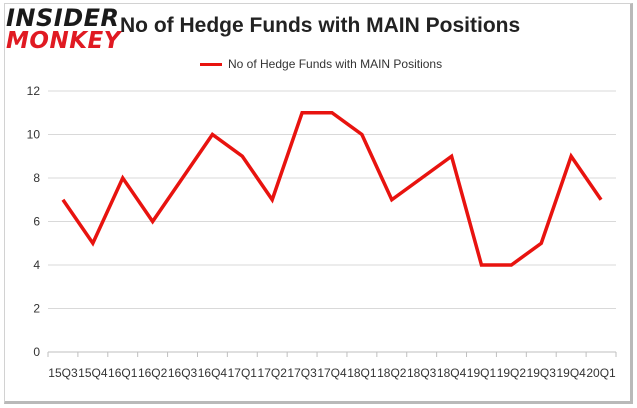 The height and width of the screenshot is (408, 637). What do you see at coordinates (36, 265) in the screenshot?
I see `y-tick-label: 4` at bounding box center [36, 265].